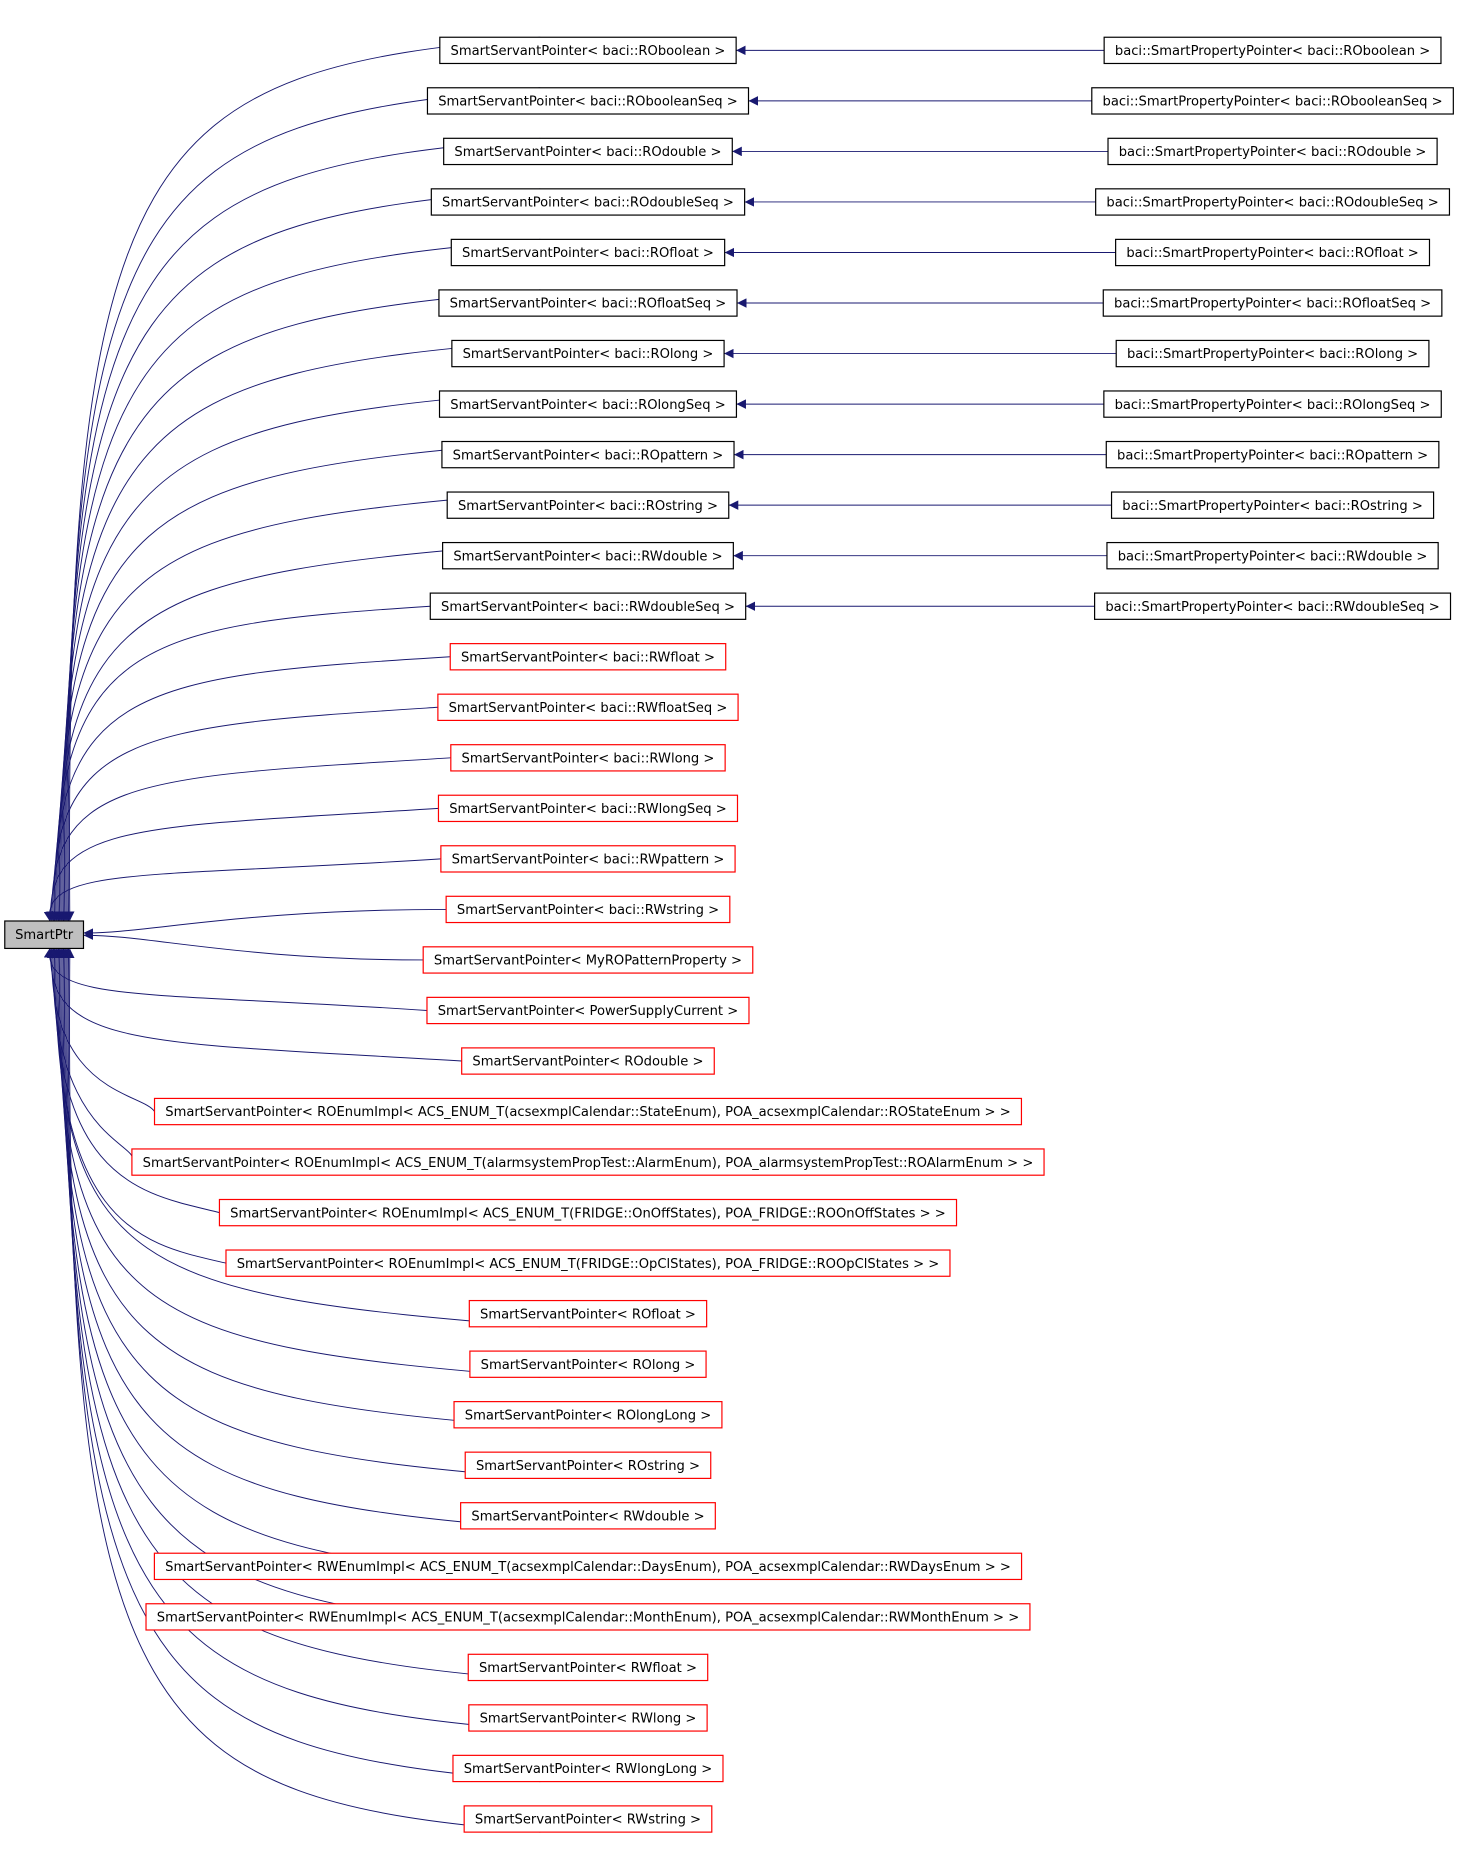  Describe the element at coordinates (588, 1516) in the screenshot. I see `class-node: SmartServantPointer< RWdouble >` at that location.